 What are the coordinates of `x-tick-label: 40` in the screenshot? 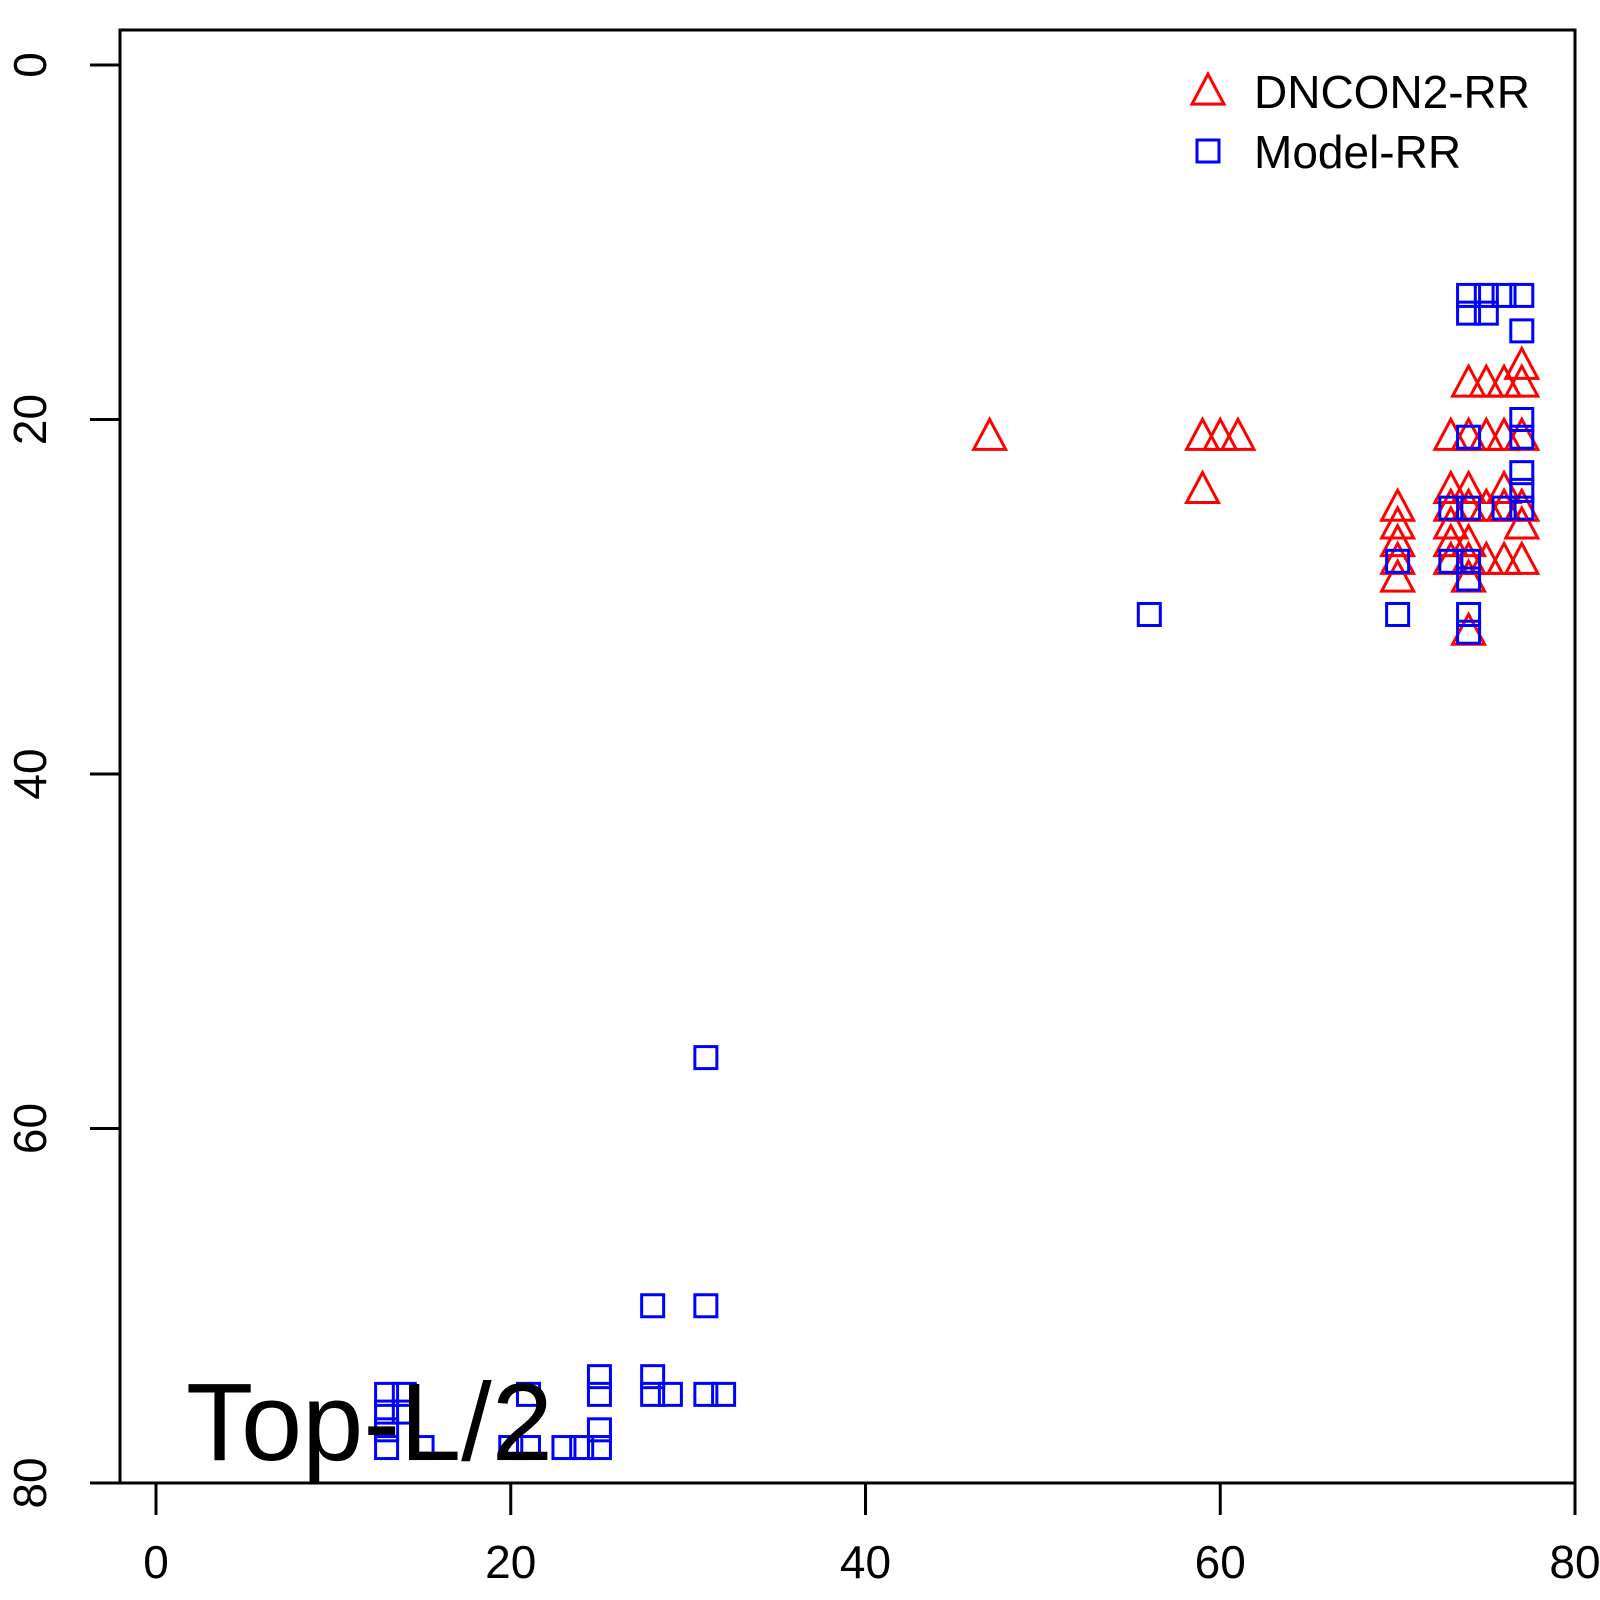 It's located at (865, 1562).